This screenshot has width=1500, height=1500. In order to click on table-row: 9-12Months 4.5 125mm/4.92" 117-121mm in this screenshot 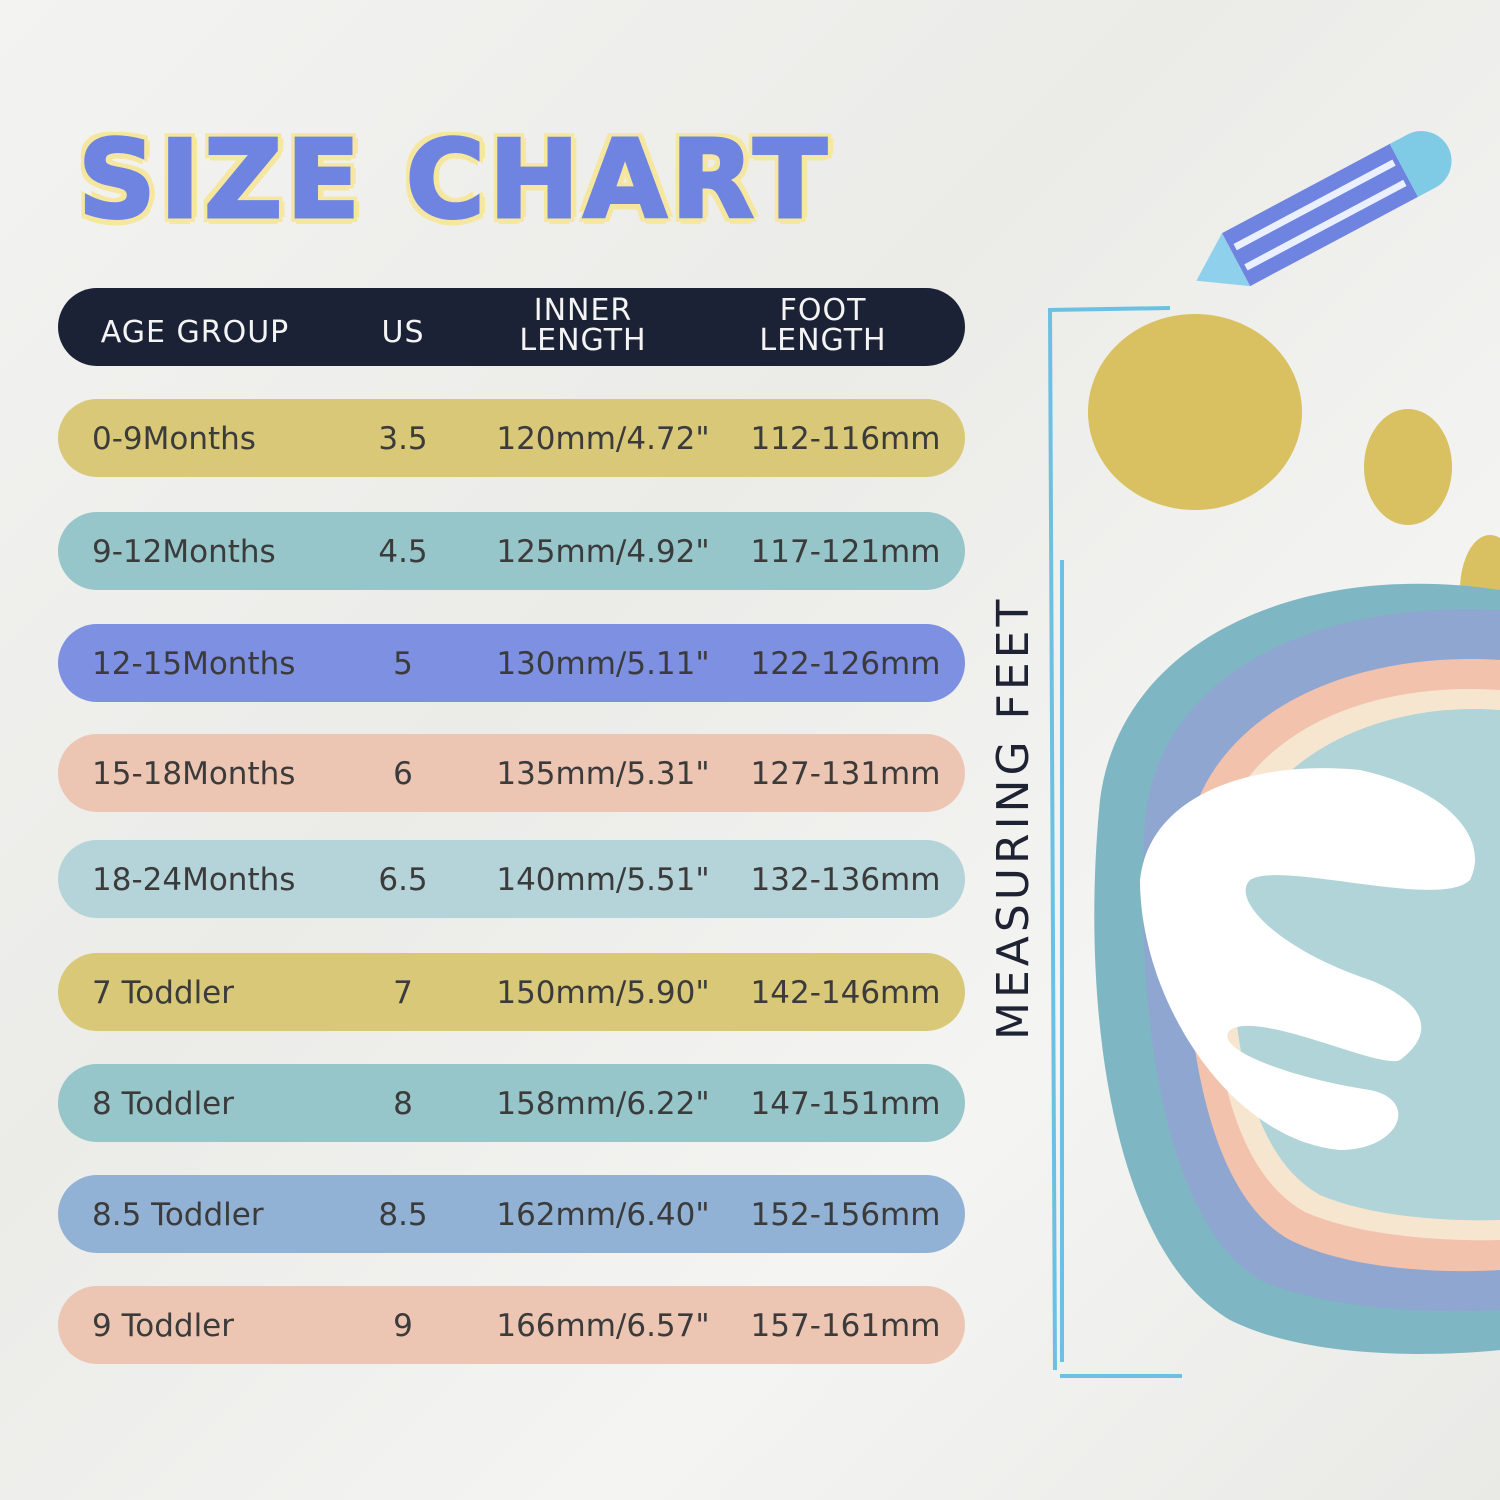, I will do `click(511, 551)`.